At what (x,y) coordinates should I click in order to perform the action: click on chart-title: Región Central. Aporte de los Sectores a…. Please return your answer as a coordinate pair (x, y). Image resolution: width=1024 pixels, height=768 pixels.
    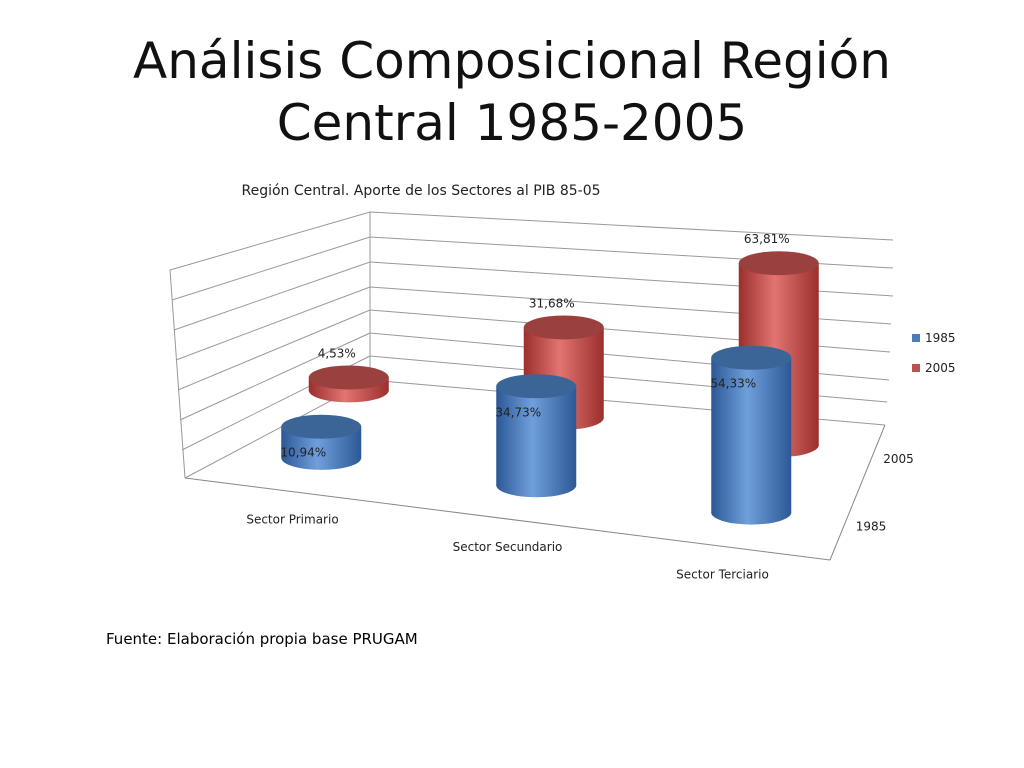
    Looking at the image, I should click on (420, 191).